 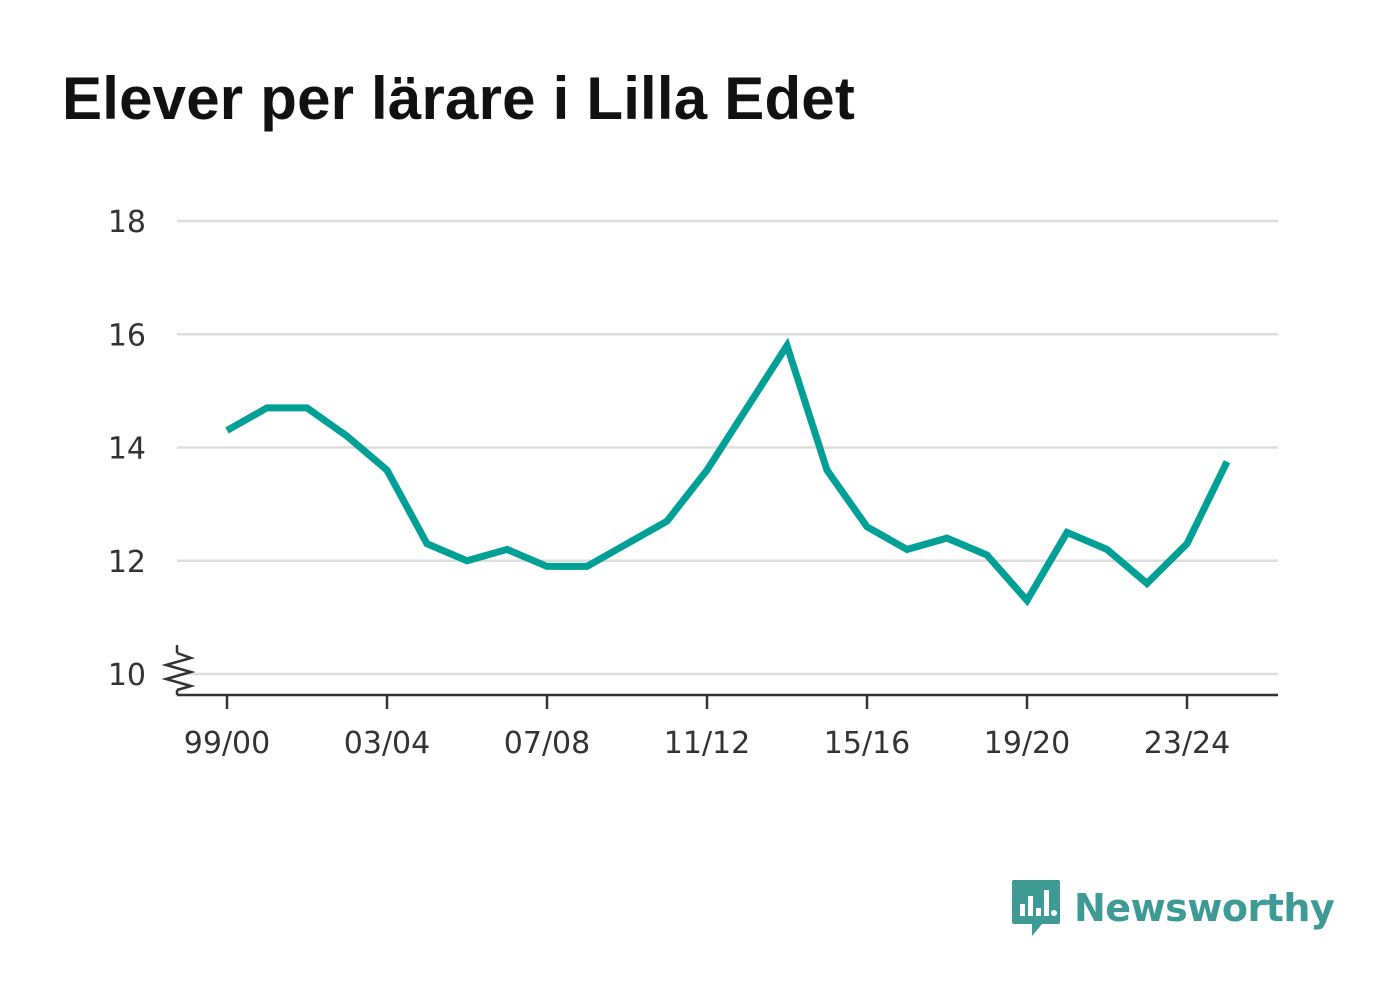 What do you see at coordinates (178, 670) in the screenshot?
I see `y-axis-break-icon` at bounding box center [178, 670].